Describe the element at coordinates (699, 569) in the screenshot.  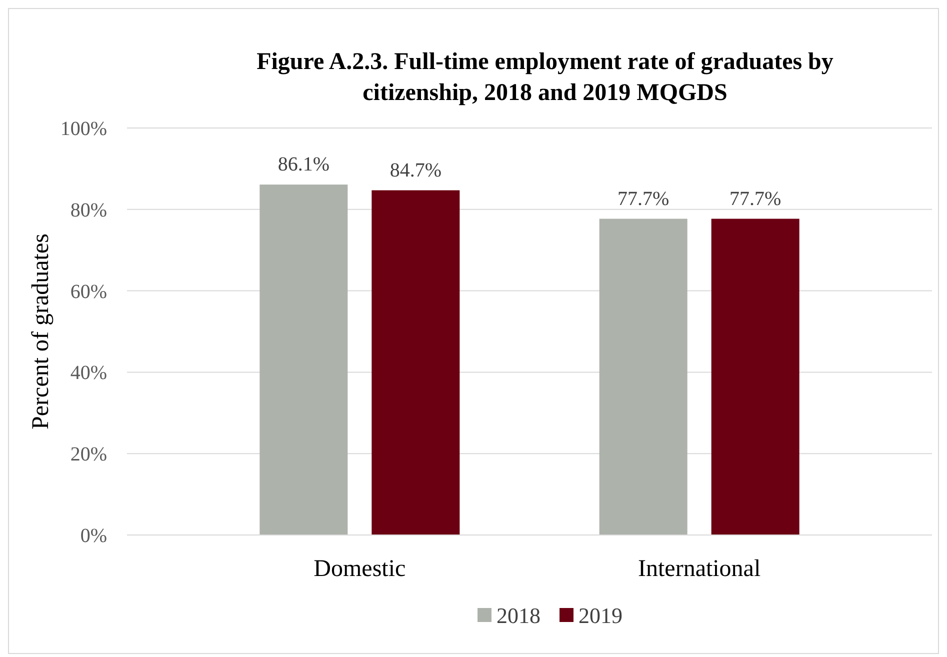
I see `x-tick-label: International` at that location.